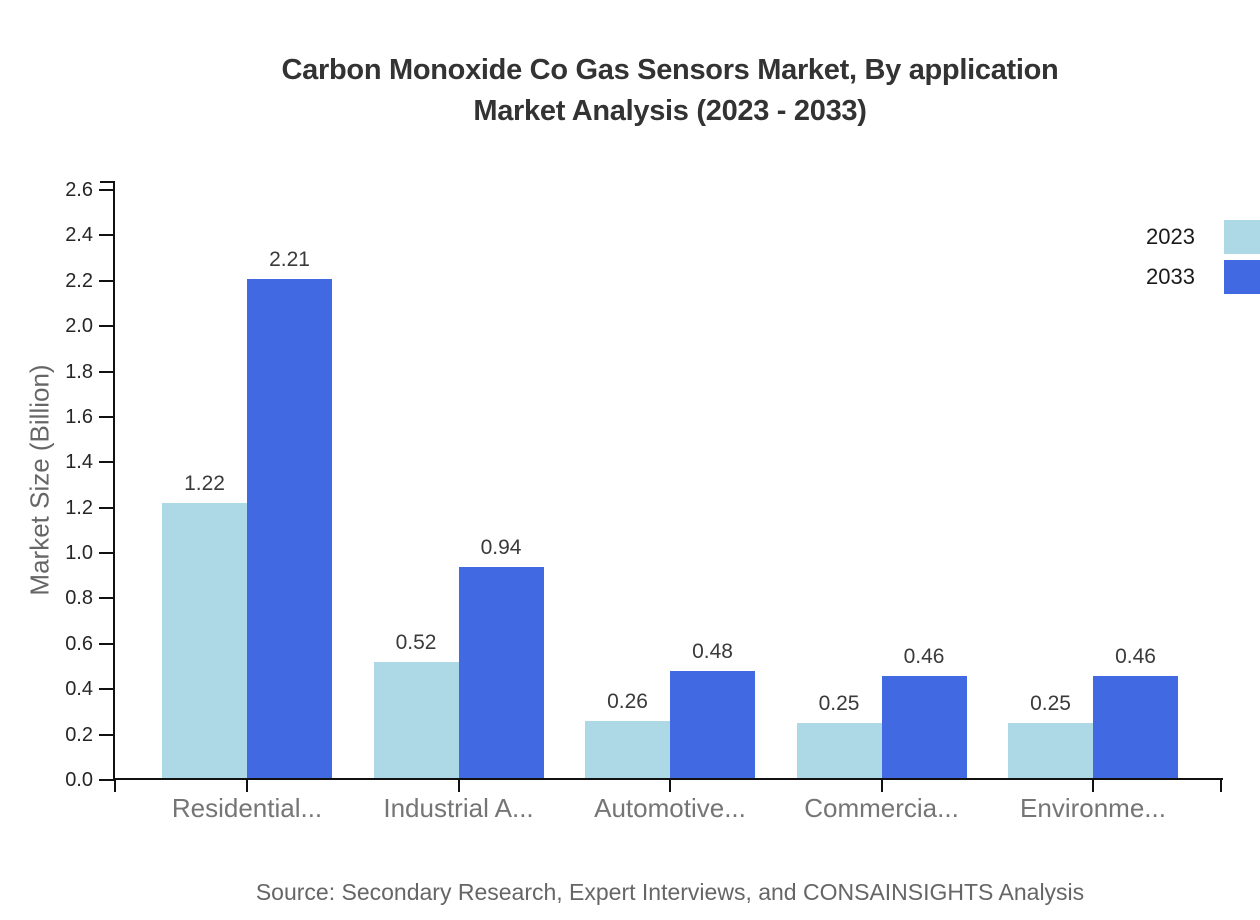  What do you see at coordinates (501, 547) in the screenshot?
I see `bar-value-label: 0.94` at bounding box center [501, 547].